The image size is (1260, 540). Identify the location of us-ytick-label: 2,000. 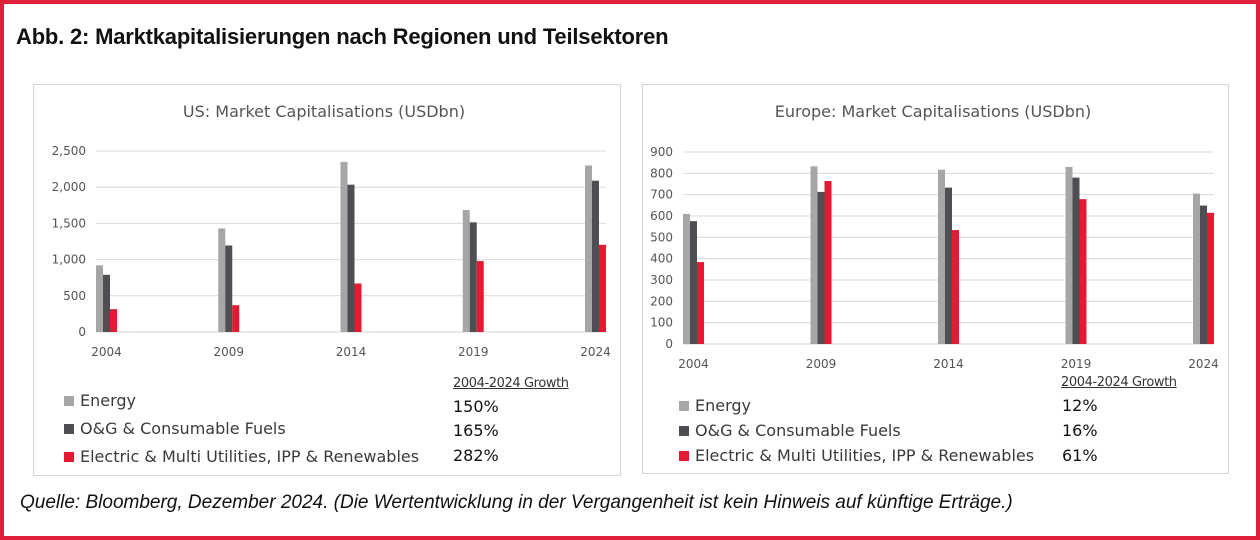
(69, 187).